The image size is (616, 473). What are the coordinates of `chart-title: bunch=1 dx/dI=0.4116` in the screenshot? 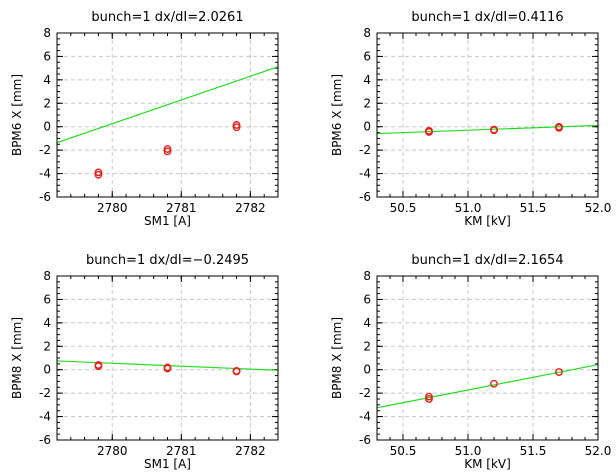 It's located at (487, 17).